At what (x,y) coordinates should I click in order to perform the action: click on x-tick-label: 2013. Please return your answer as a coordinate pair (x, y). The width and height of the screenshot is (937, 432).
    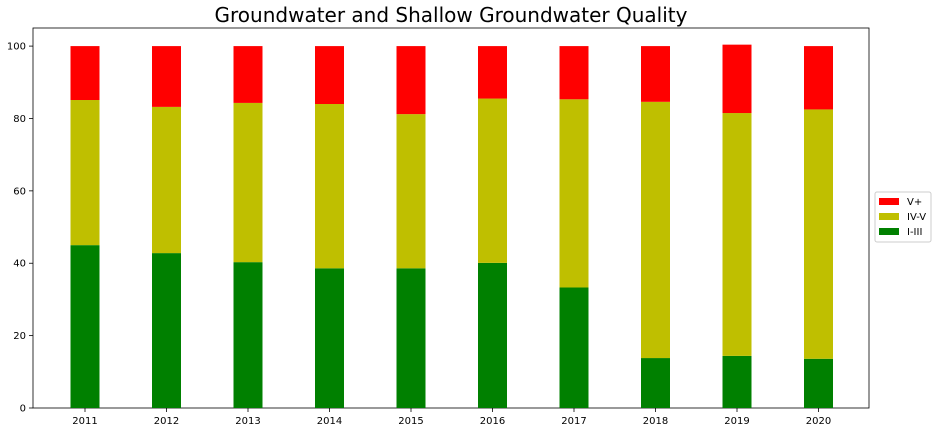
    Looking at the image, I should click on (247, 421).